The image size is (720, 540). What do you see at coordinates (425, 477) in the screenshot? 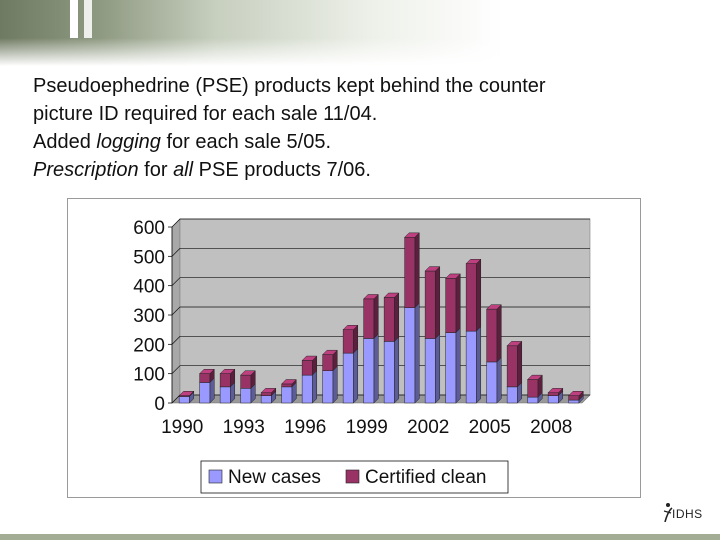
I see `legend-label: Certified clean` at bounding box center [425, 477].